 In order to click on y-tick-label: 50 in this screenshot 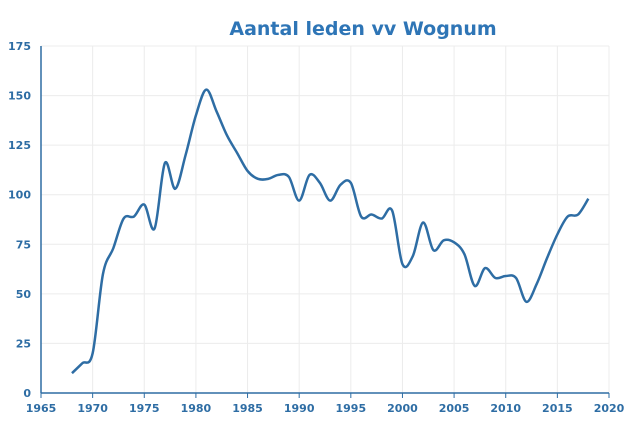, I will do `click(24, 294)`.